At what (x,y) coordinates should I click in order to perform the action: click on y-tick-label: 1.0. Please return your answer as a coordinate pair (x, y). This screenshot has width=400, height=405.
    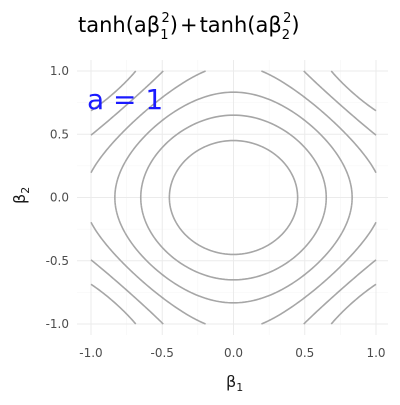
    Looking at the image, I should click on (59, 71).